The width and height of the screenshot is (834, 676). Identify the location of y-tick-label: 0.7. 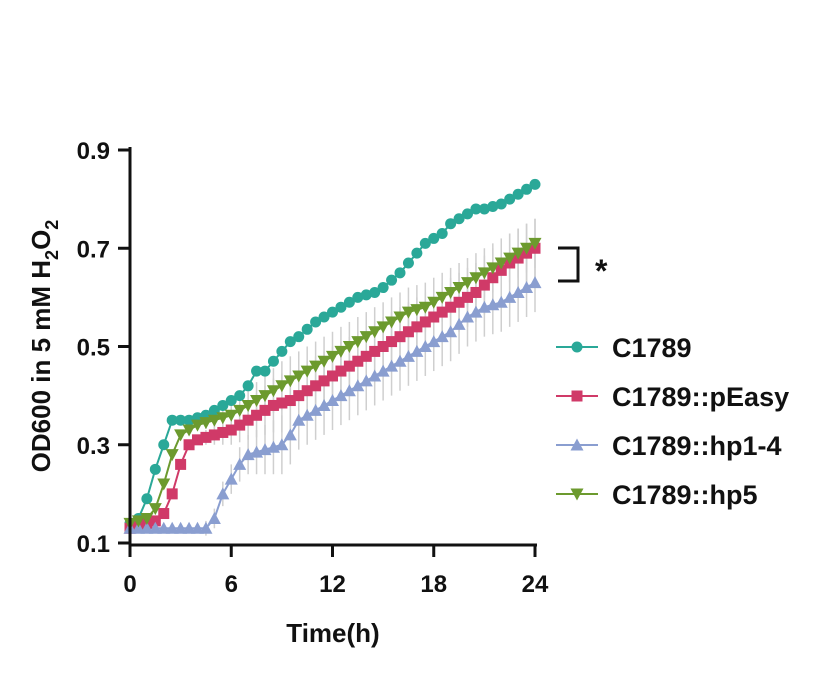
(93, 249).